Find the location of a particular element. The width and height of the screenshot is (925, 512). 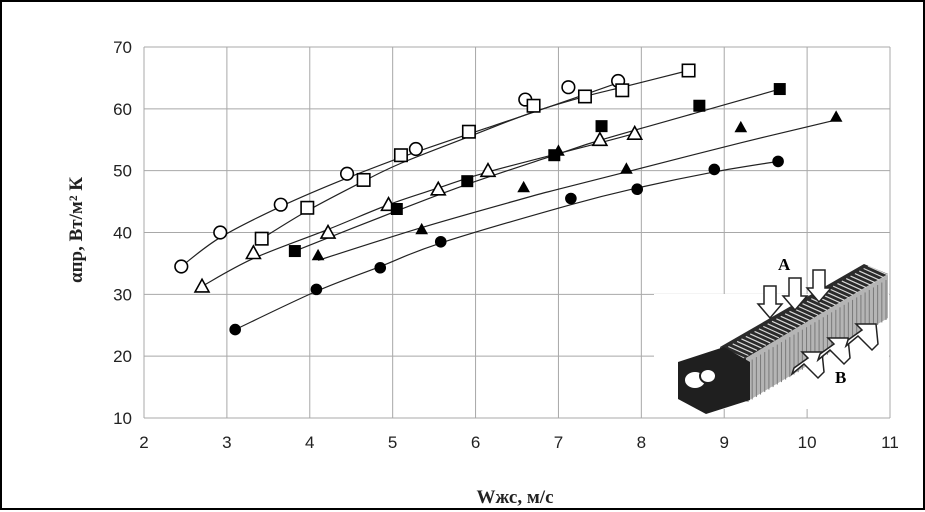

x-tick-label-1: 3 is located at coordinates (226, 442).